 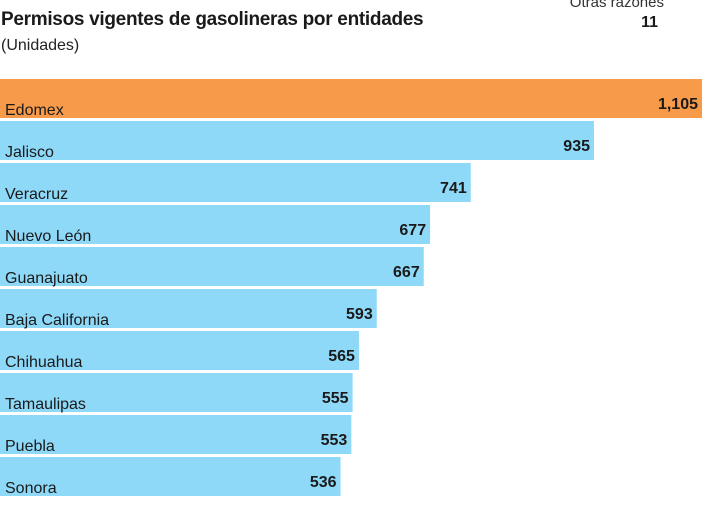 I want to click on value-label: 536, so click(x=323, y=482).